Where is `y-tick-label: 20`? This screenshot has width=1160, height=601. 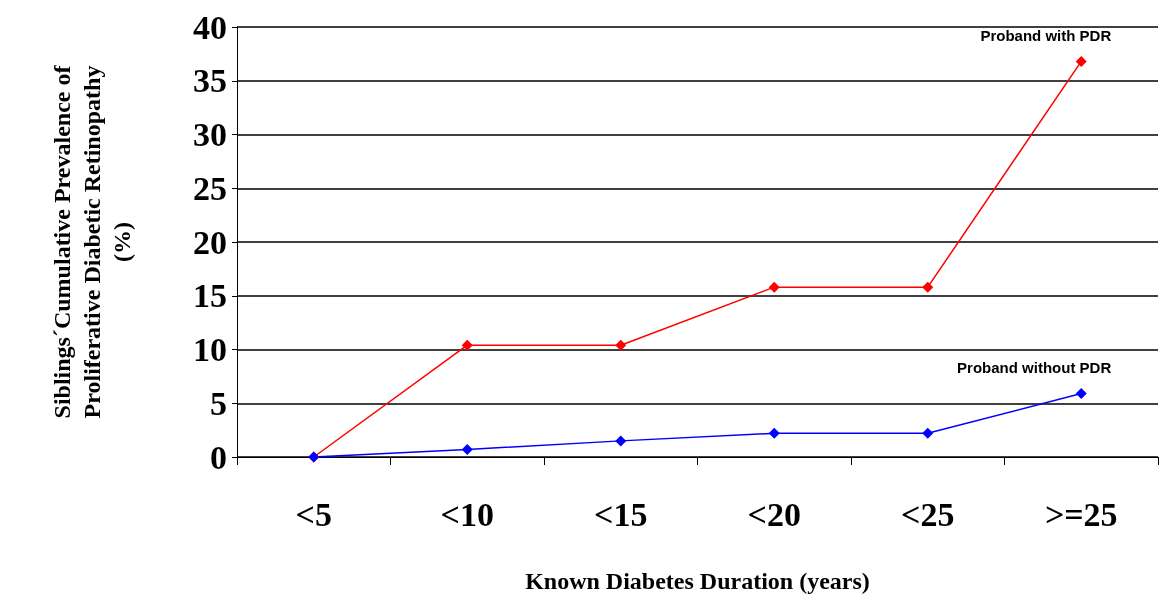 y-tick-label: 20 is located at coordinates (210, 242).